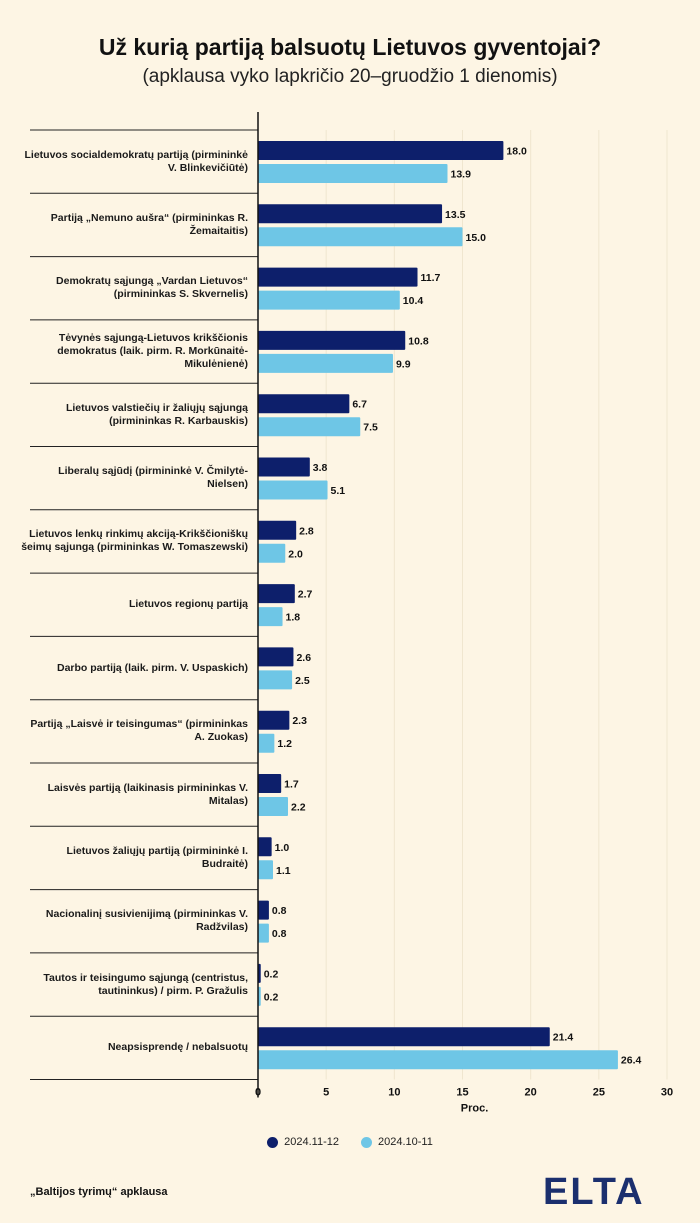  Describe the element at coordinates (271, 974) in the screenshot. I see `data-label-series-1: 0.2` at that location.